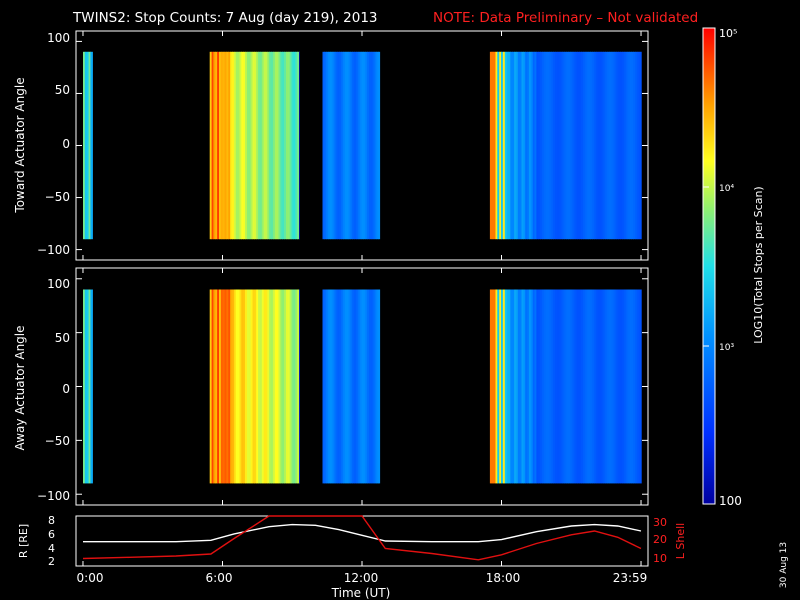 The width and height of the screenshot is (800, 600). Describe the element at coordinates (362, 585) in the screenshot. I see `x-axis: 0:00 6:00 12:00 18:00 23:59 Time (UT)` at that location.